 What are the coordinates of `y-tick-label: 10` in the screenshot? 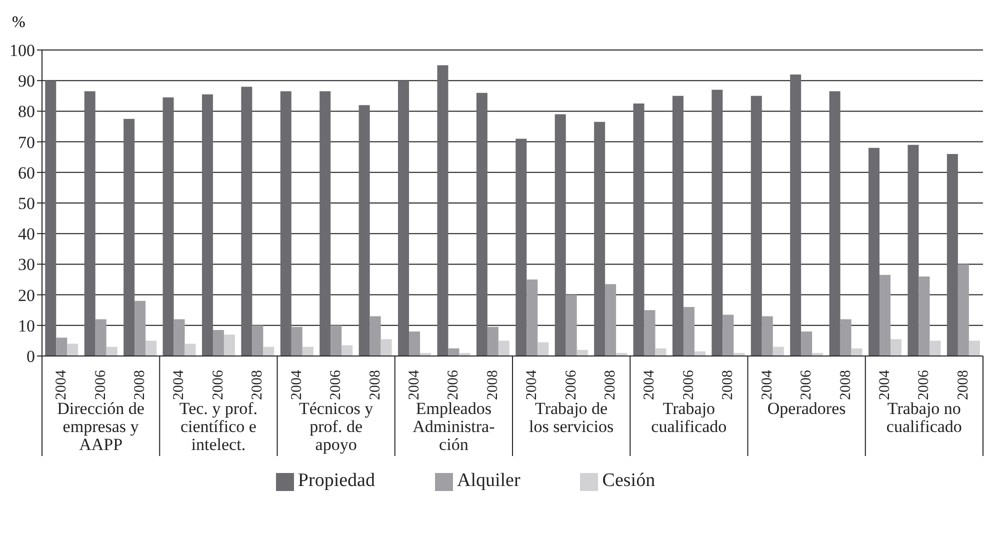 It's located at (26, 326).